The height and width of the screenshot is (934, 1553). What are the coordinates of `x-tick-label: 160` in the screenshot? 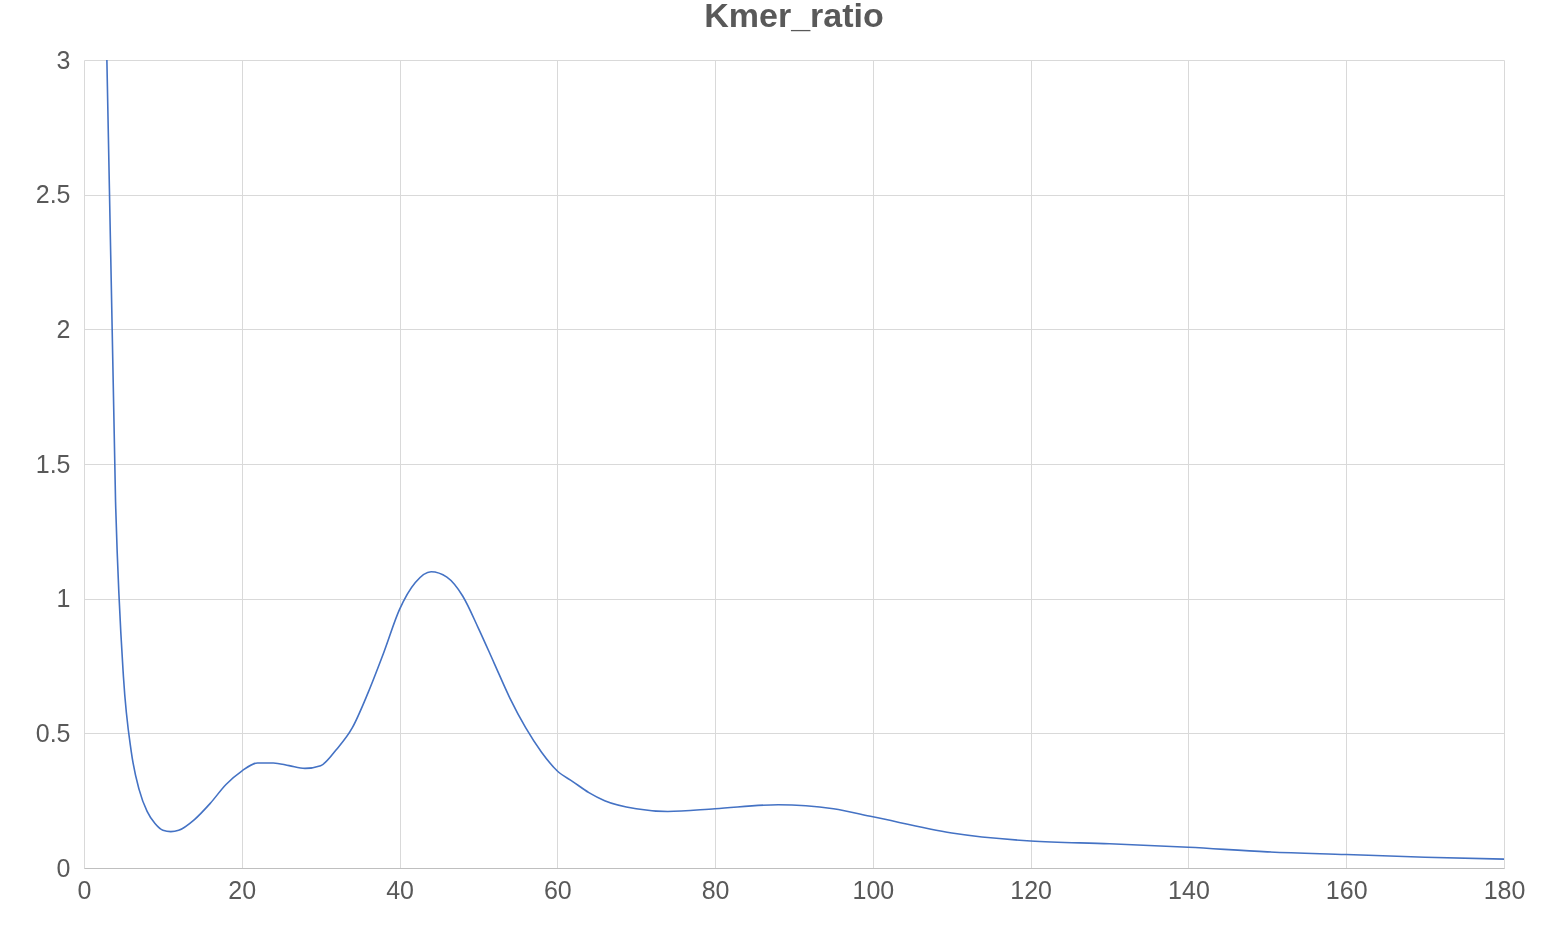 It's located at (1346, 889).